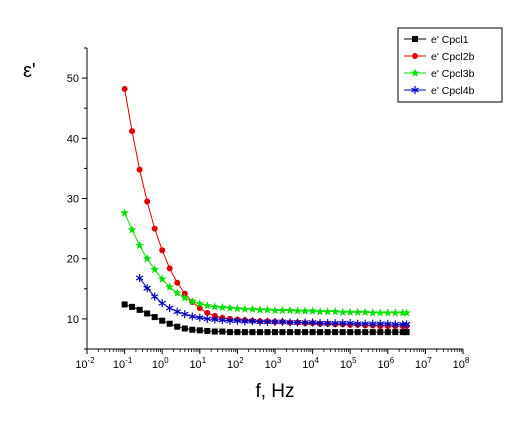 This screenshot has height=422, width=514. Describe the element at coordinates (385, 363) in the screenshot. I see `x-tick-label: 10⁶` at that location.